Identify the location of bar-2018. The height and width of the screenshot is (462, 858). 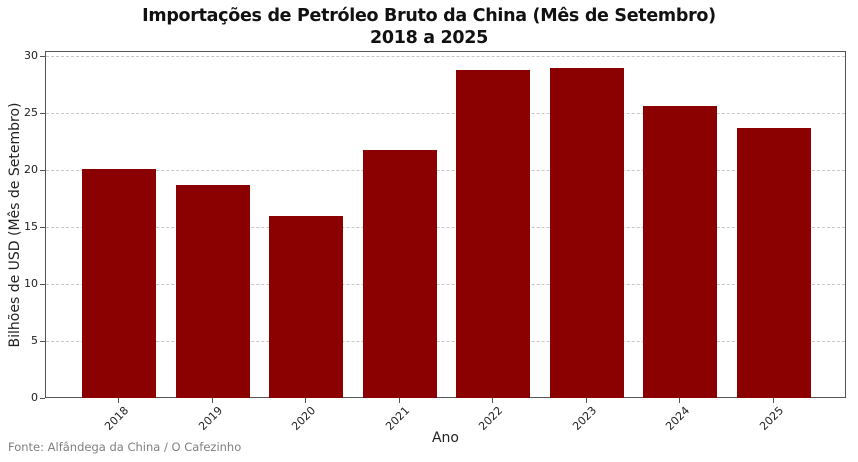
(119, 283).